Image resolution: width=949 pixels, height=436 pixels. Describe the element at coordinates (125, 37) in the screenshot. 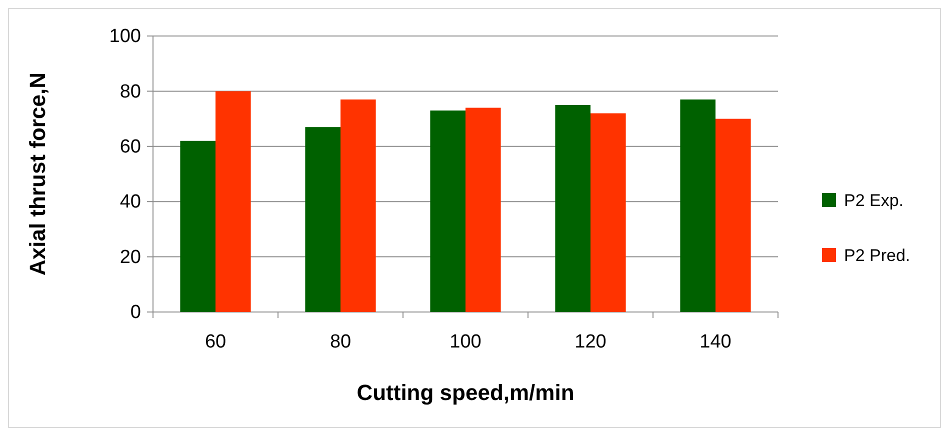

I see `y-tick-label: 100` at that location.